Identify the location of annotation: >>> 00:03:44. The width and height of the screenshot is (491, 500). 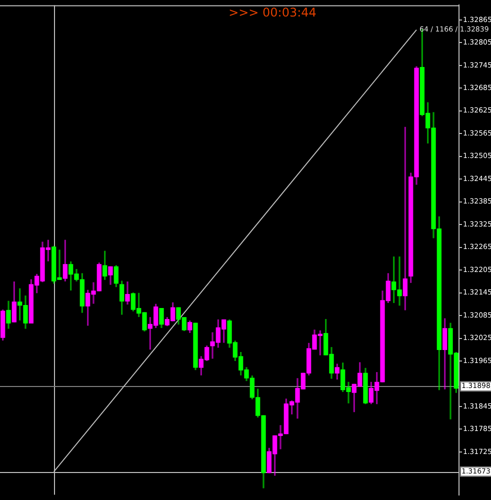
(272, 12).